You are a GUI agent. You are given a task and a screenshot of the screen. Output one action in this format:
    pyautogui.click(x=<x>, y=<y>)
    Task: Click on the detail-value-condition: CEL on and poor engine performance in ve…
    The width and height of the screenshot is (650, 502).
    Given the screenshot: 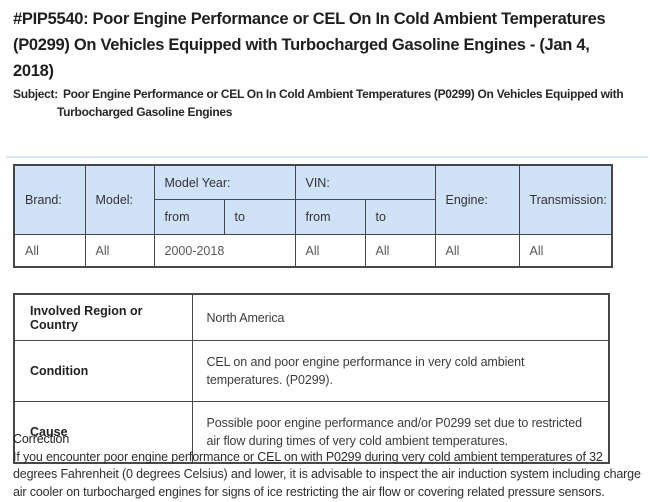 What is the action you would take?
    pyautogui.click(x=400, y=371)
    